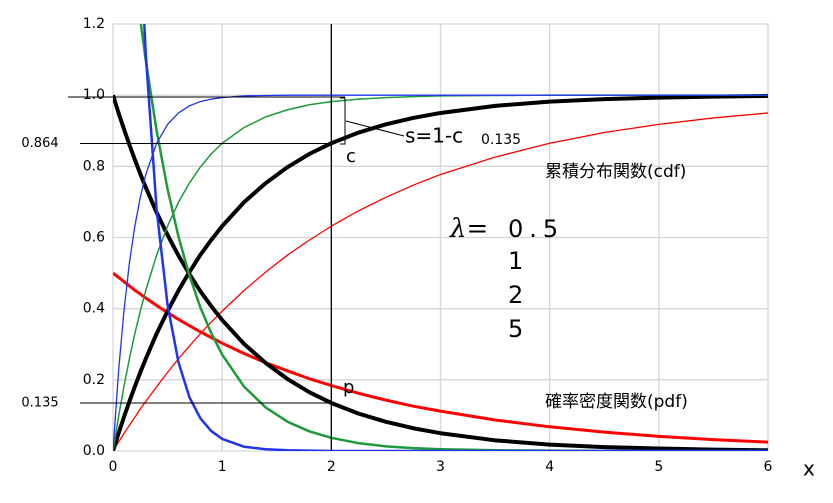  Describe the element at coordinates (113, 467) in the screenshot. I see `x-tick-label: 0` at that location.